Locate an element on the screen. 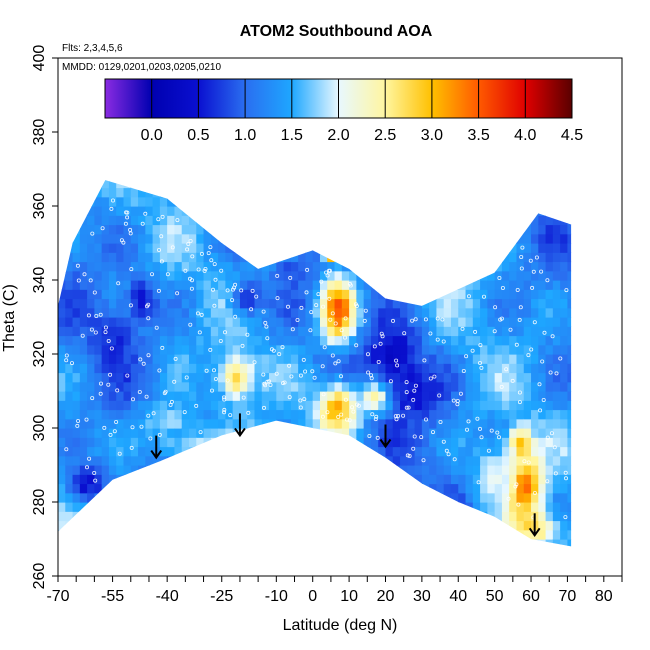 The width and height of the screenshot is (650, 650). flights-note: Flts: 2,3,4,5,6 is located at coordinates (92, 48).